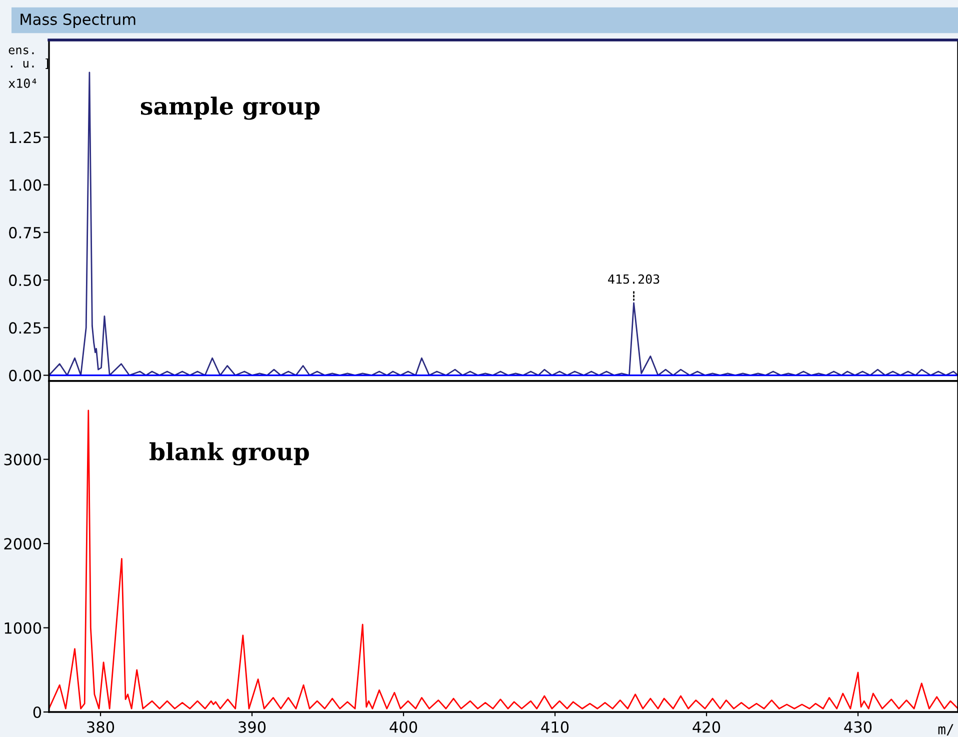 This screenshot has height=737, width=958. I want to click on x-tick-label: 400, so click(404, 727).